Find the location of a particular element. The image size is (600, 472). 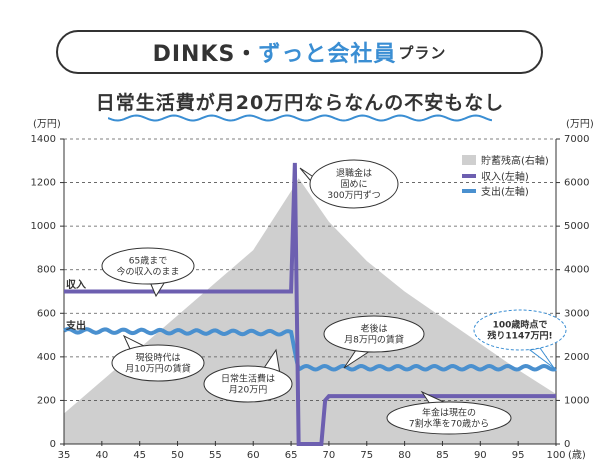

left-tick-label: 0 is located at coordinates (53, 444).